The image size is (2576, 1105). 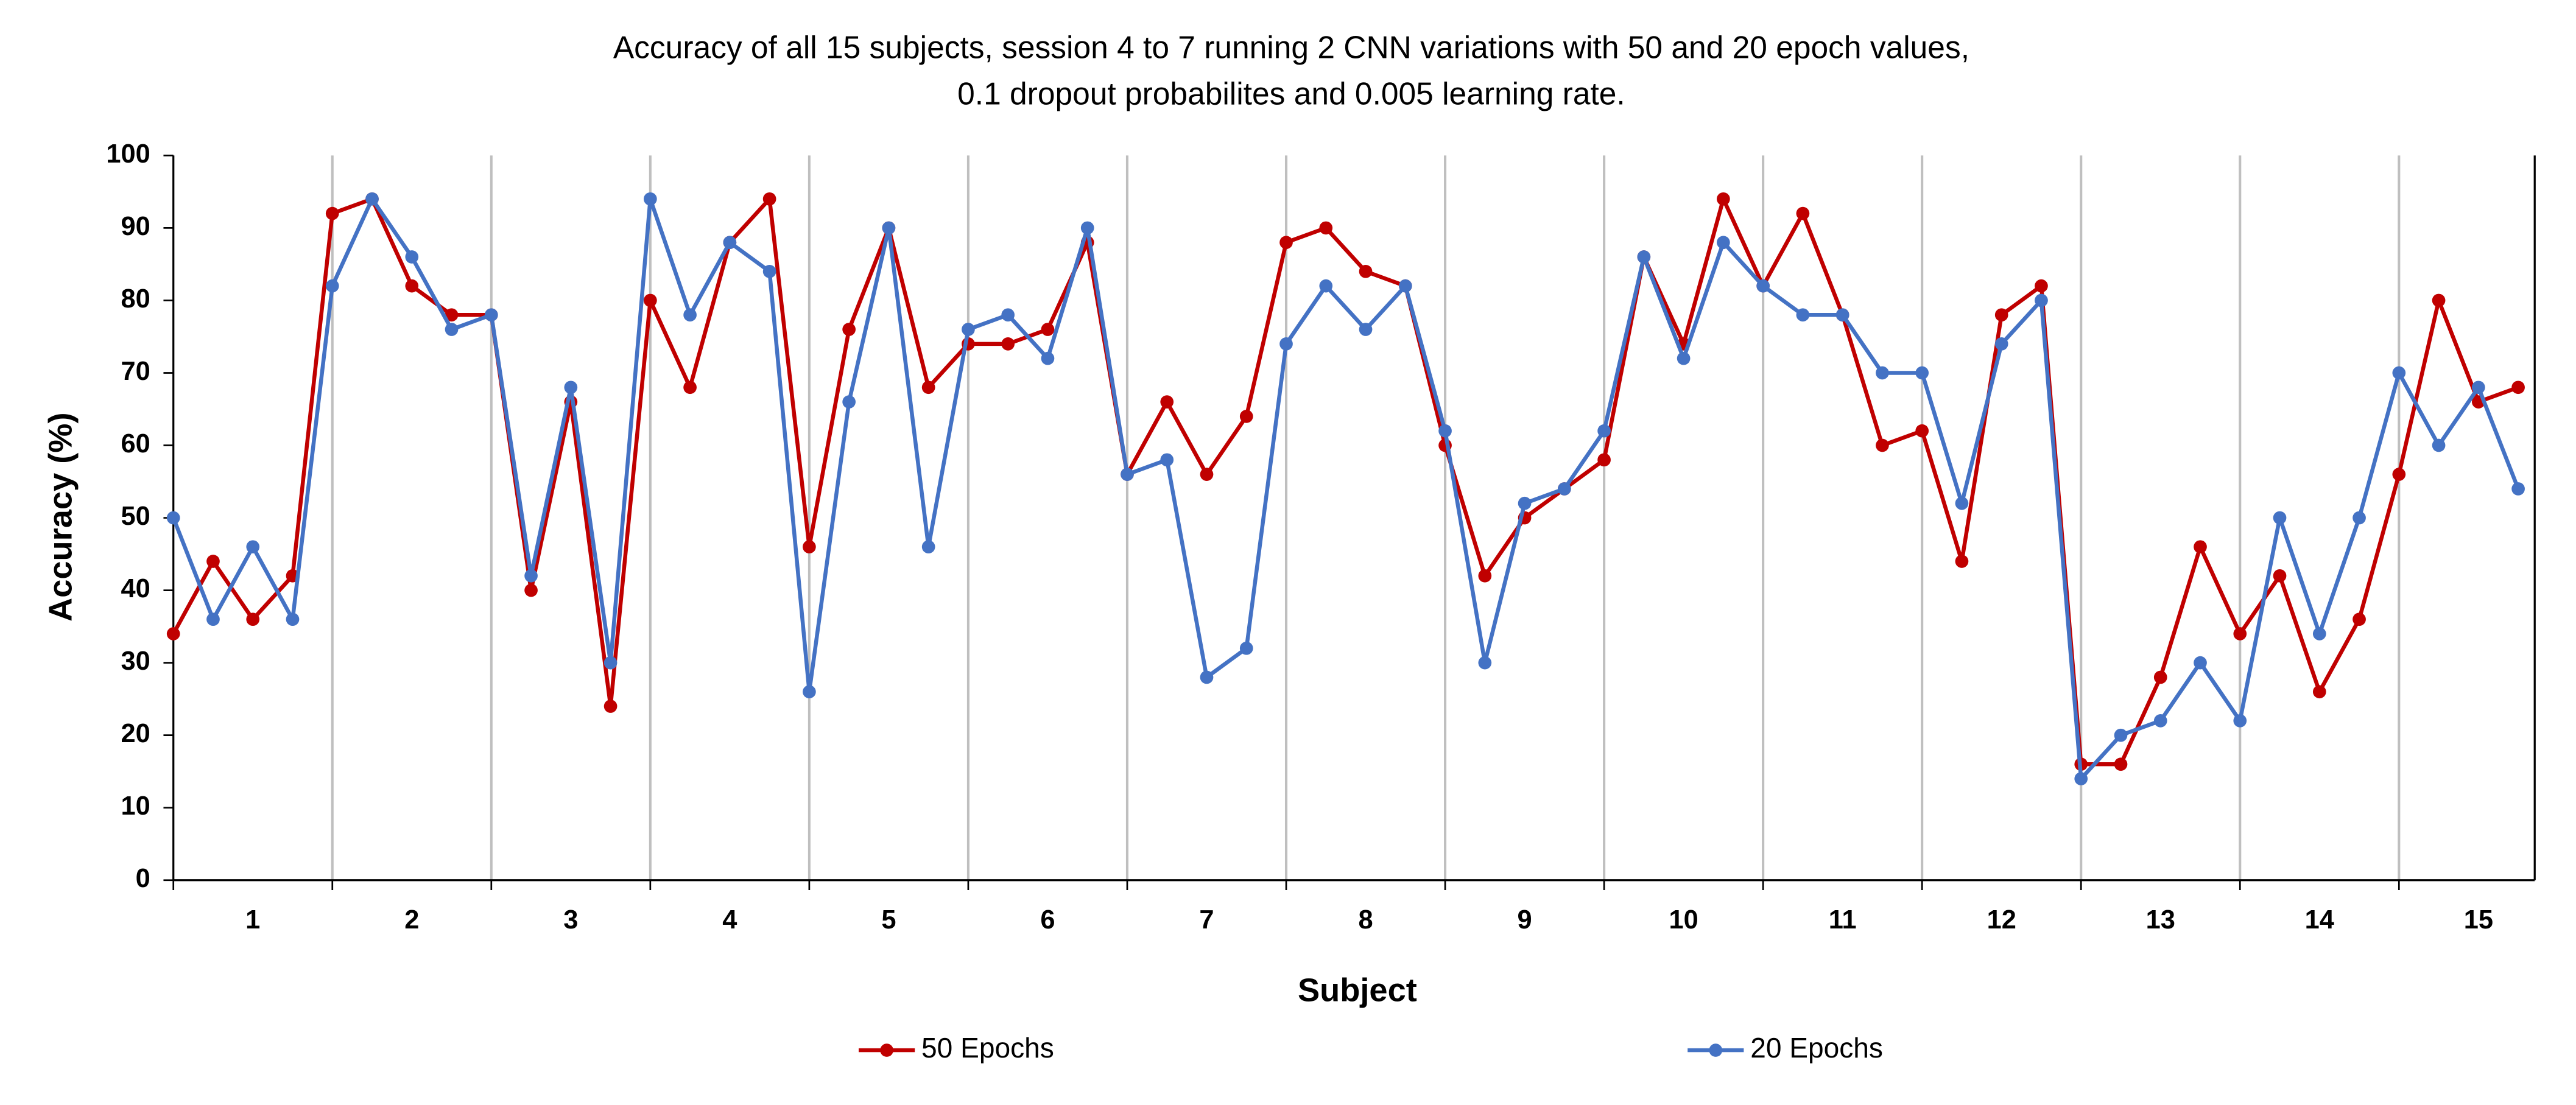 I want to click on y-tick-label: 20, so click(x=135, y=733).